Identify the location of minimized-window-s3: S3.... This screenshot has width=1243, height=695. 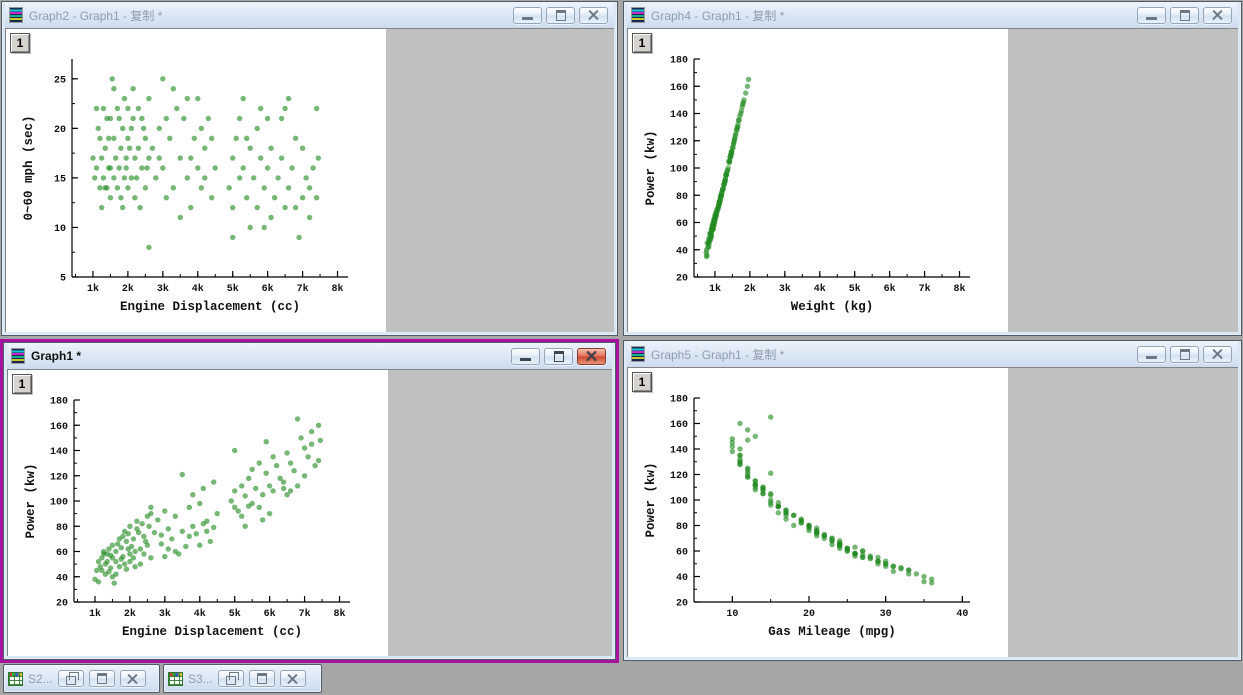
(242, 678).